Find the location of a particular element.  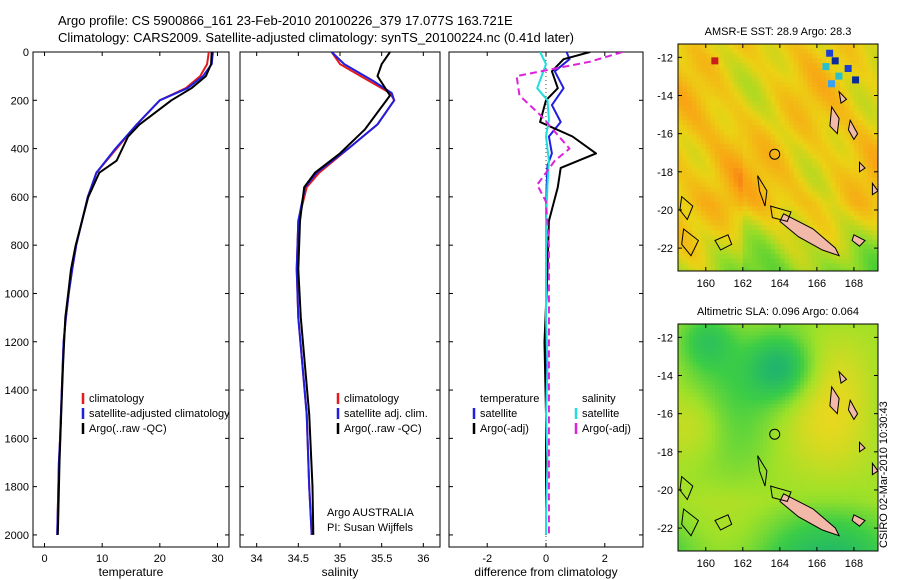

series-salinity-argo-adj- is located at coordinates (569, 293).